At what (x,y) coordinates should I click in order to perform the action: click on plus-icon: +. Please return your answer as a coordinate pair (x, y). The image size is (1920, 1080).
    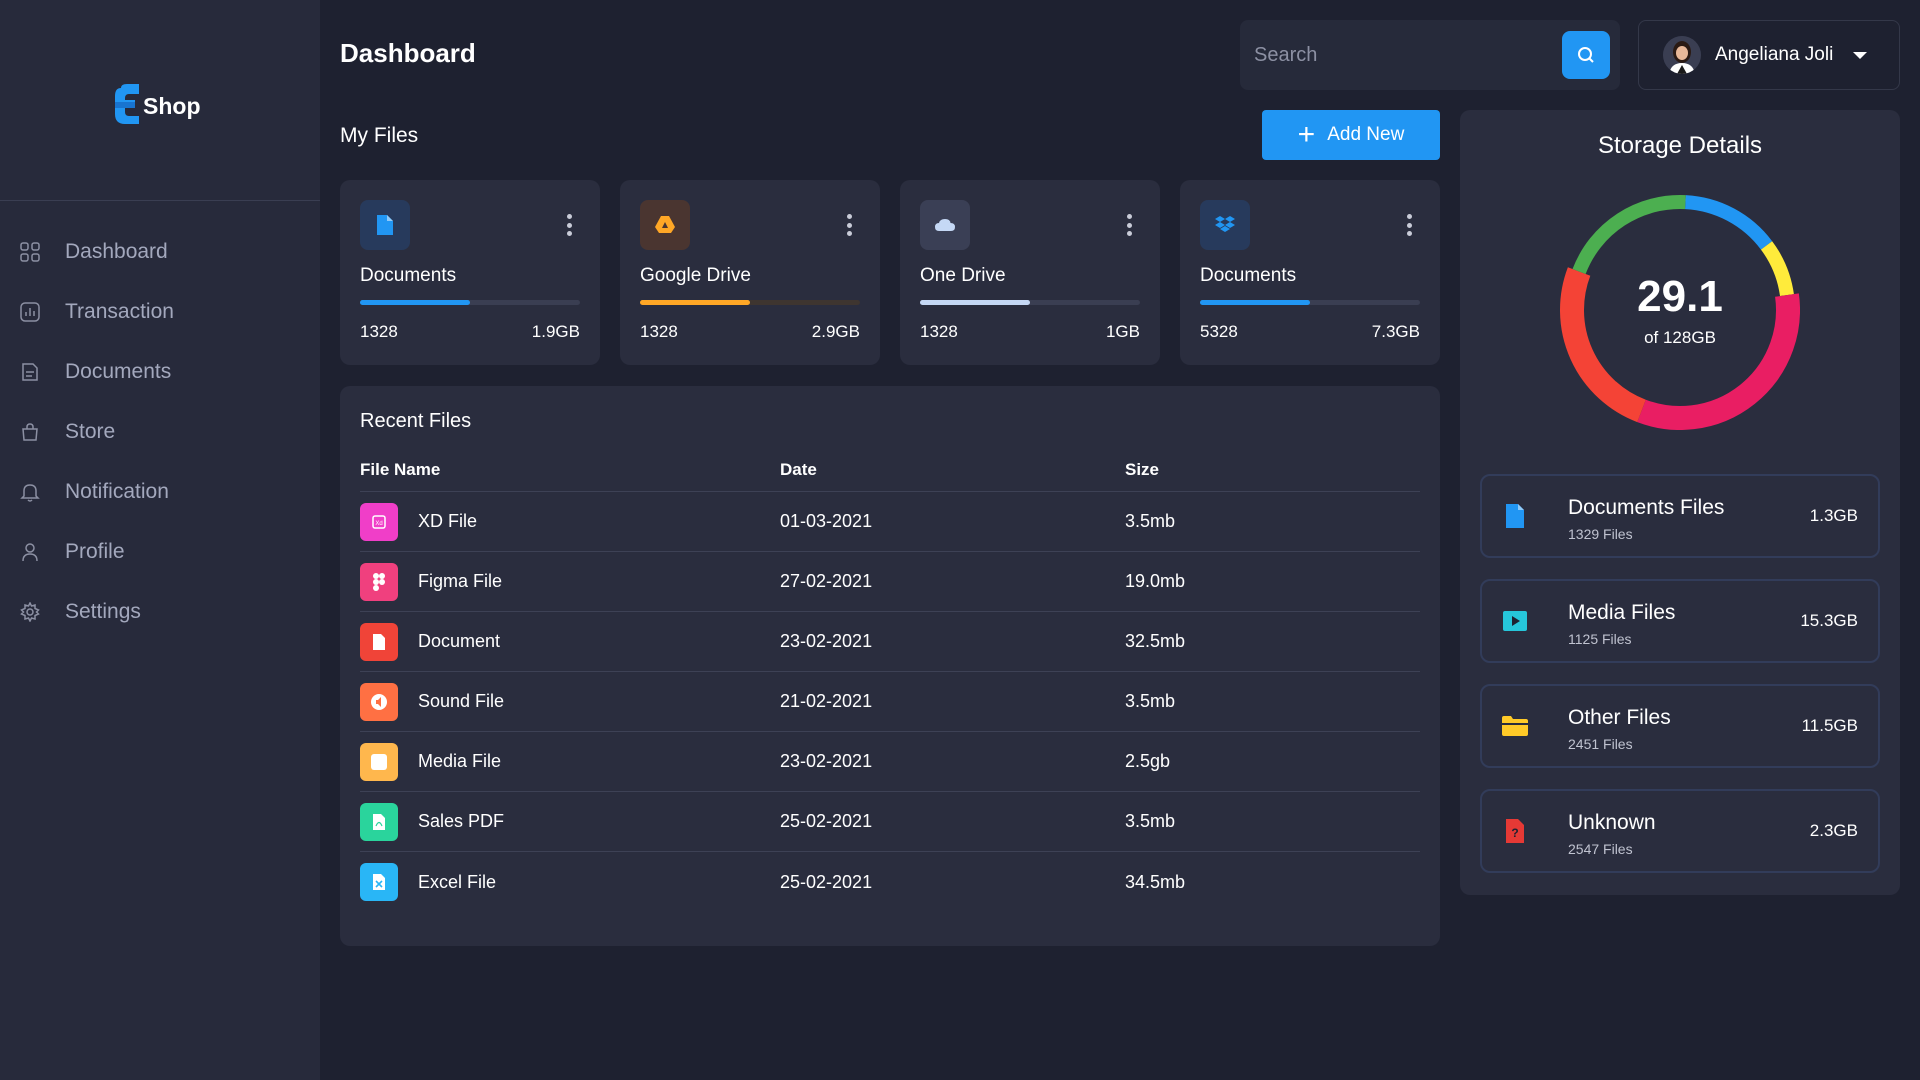
    Looking at the image, I should click on (1306, 134).